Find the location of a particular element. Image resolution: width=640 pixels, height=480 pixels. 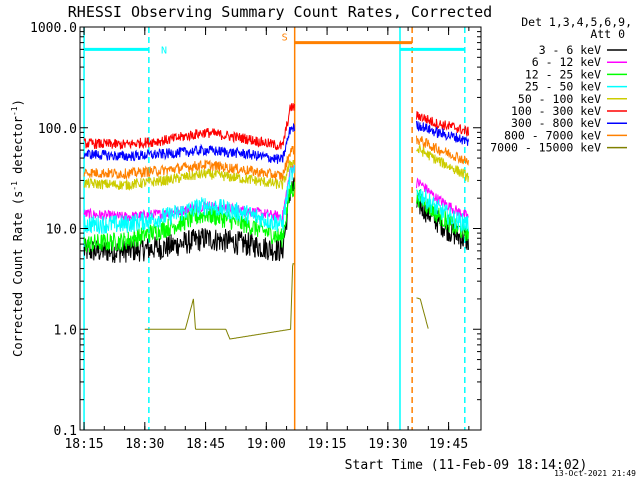

legend-label: 3 - 6 keV is located at coordinates (570, 50).